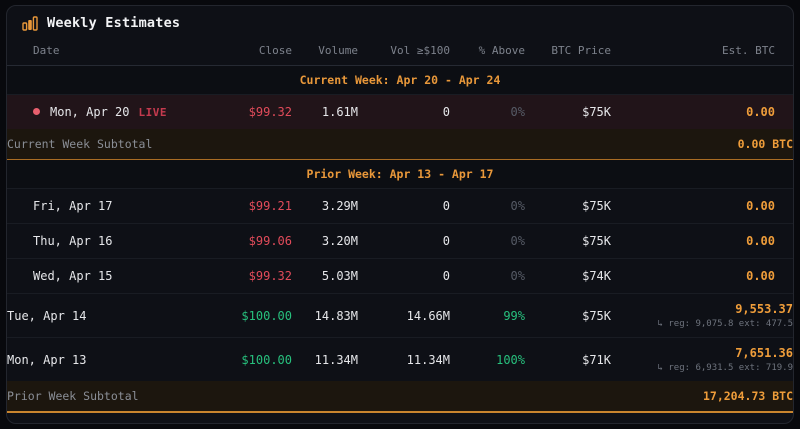  Describe the element at coordinates (119, 111) in the screenshot. I see `date-cell: Mon, Apr 20 LIVE` at that location.